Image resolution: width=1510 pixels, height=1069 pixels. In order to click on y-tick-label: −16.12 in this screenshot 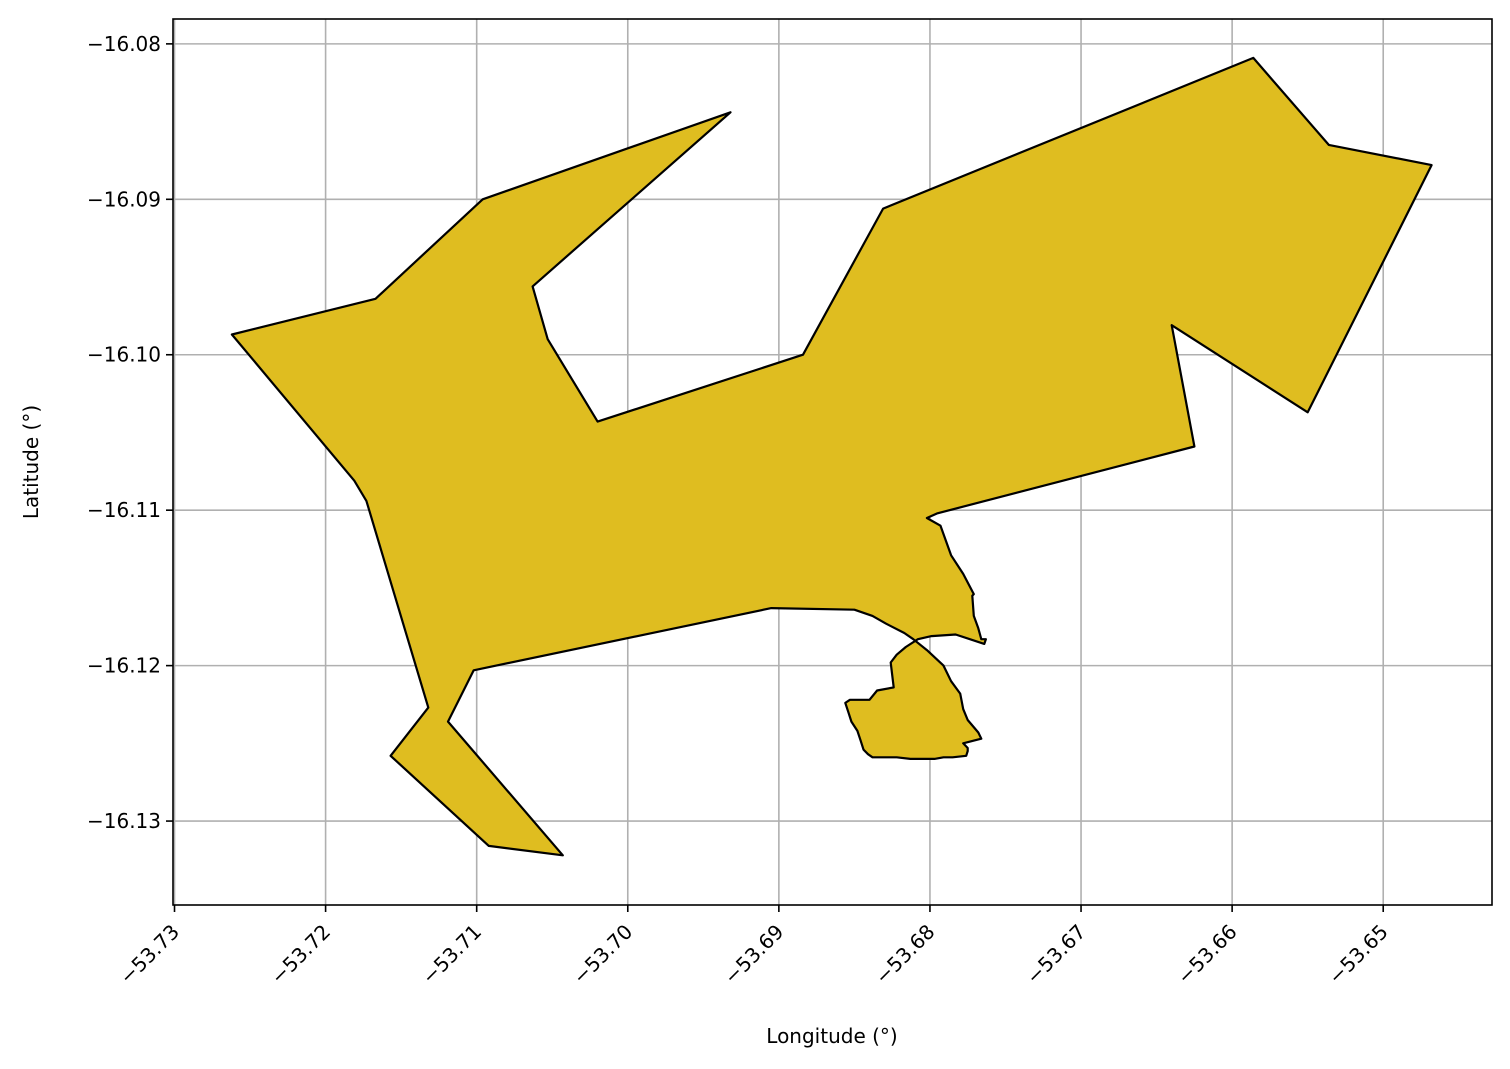, I will do `click(124, 666)`.